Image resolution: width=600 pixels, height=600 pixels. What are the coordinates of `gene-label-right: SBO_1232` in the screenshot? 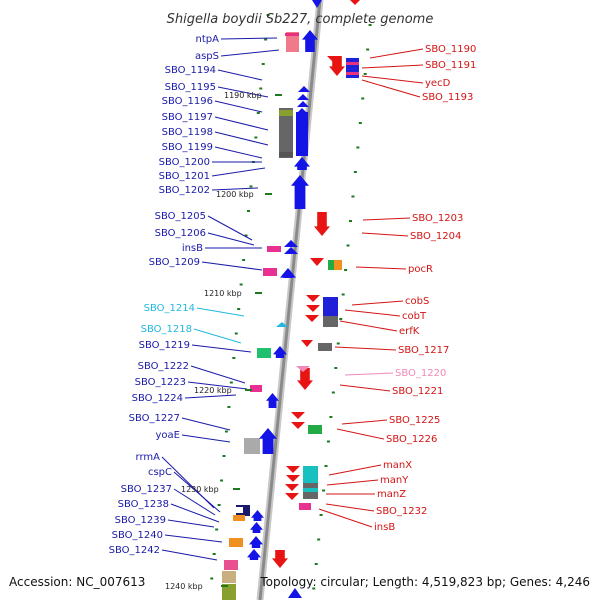 It's located at (401, 511).